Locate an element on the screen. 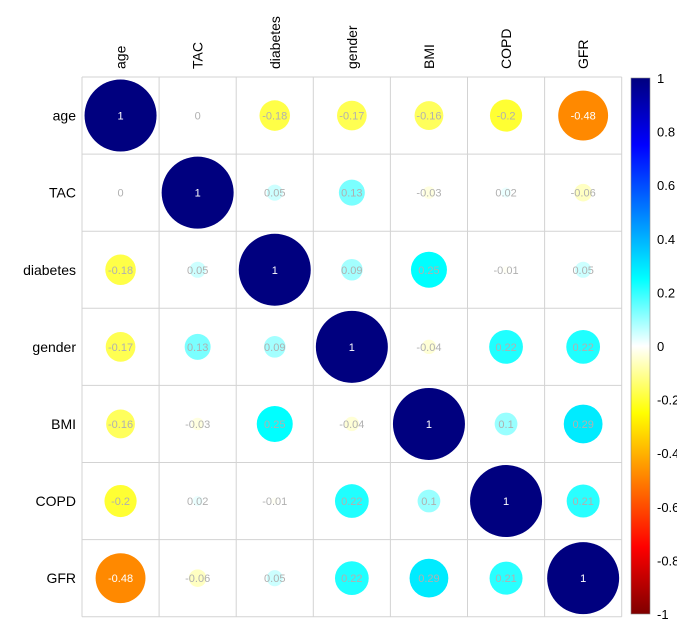 This screenshot has height=625, width=677. row-label: COPD is located at coordinates (56, 501).